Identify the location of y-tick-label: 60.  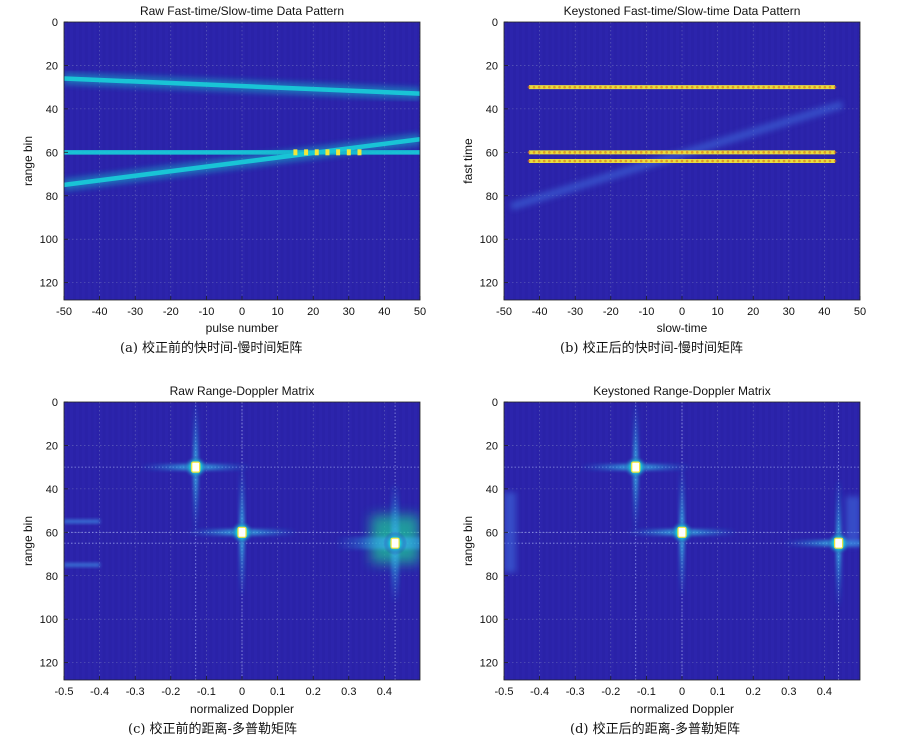
(492, 153).